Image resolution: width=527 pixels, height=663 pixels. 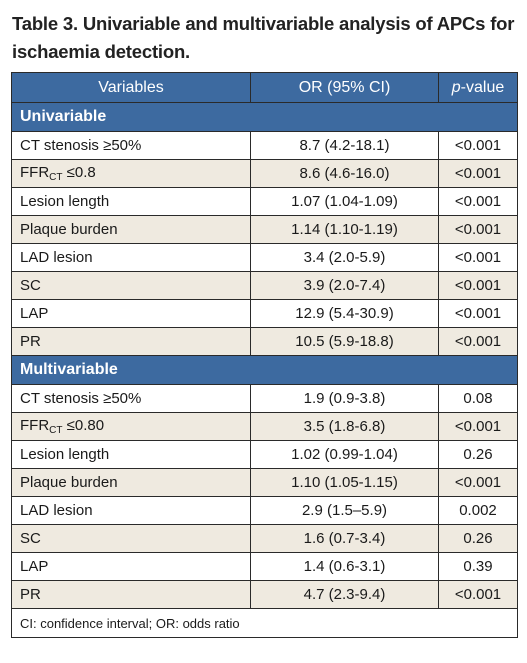 I want to click on p-value-cell: 0.39, so click(x=478, y=566).